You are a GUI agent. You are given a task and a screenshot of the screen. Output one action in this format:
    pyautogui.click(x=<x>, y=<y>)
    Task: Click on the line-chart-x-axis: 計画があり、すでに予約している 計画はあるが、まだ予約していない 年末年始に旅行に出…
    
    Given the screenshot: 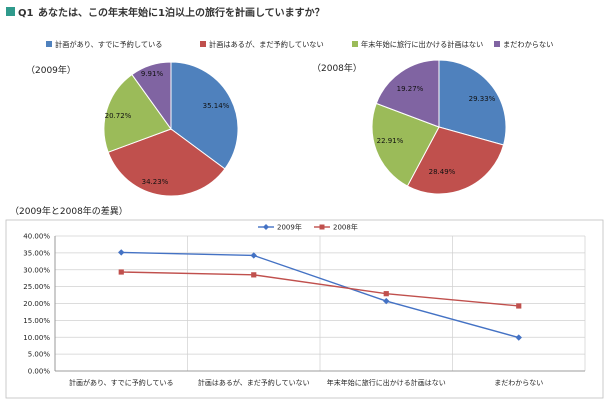 What is the action you would take?
    pyautogui.click(x=306, y=382)
    